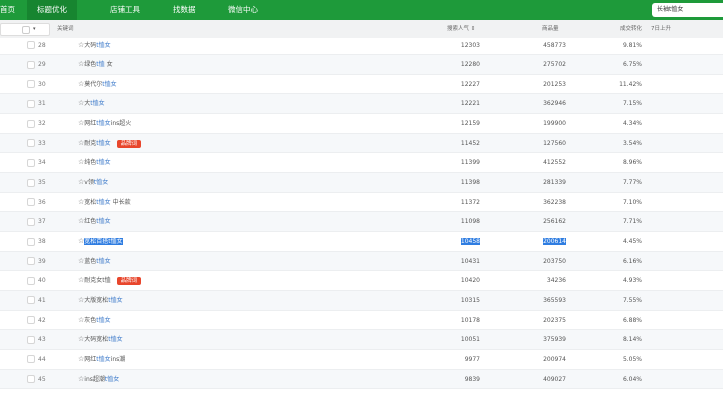 The height and width of the screenshot is (407, 723). What do you see at coordinates (632, 202) in the screenshot?
I see `conversion-rate: 7.10%` at bounding box center [632, 202].